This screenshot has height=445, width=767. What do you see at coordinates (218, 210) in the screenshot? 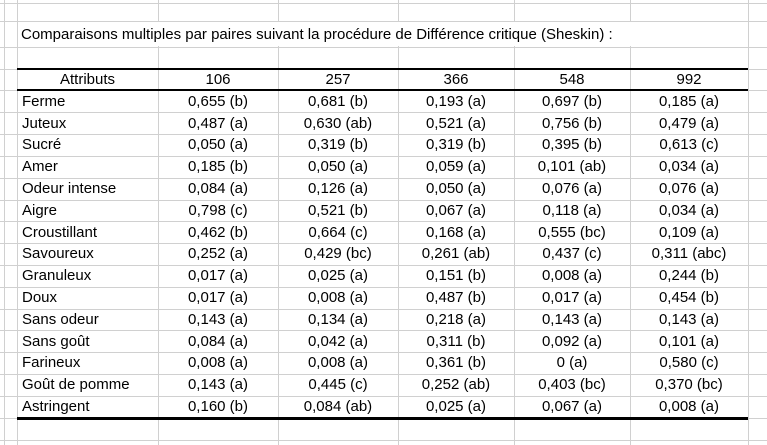
I see `value-cell: 0,798 (c)` at bounding box center [218, 210].